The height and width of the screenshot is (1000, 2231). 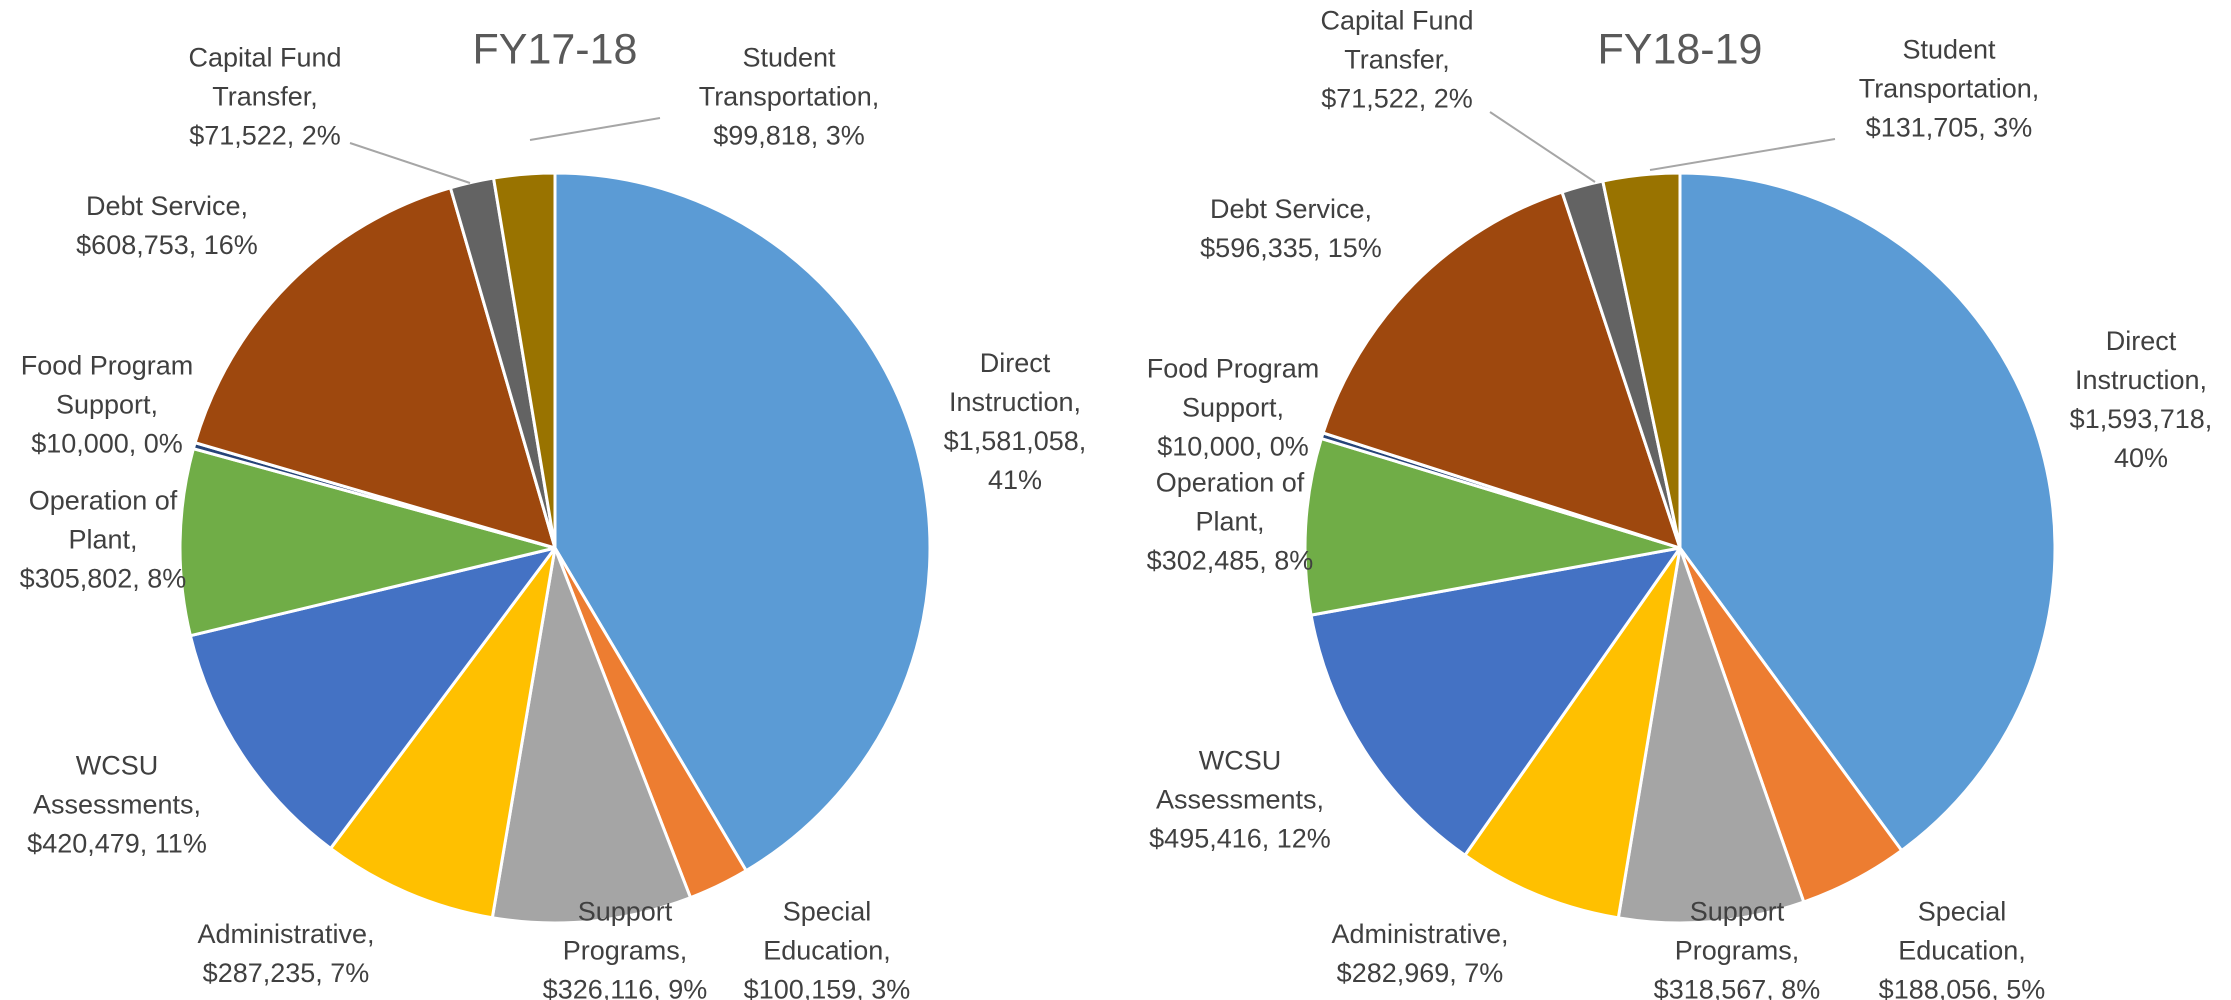 I want to click on value-label: $318,567, 8%, so click(x=1737, y=987).